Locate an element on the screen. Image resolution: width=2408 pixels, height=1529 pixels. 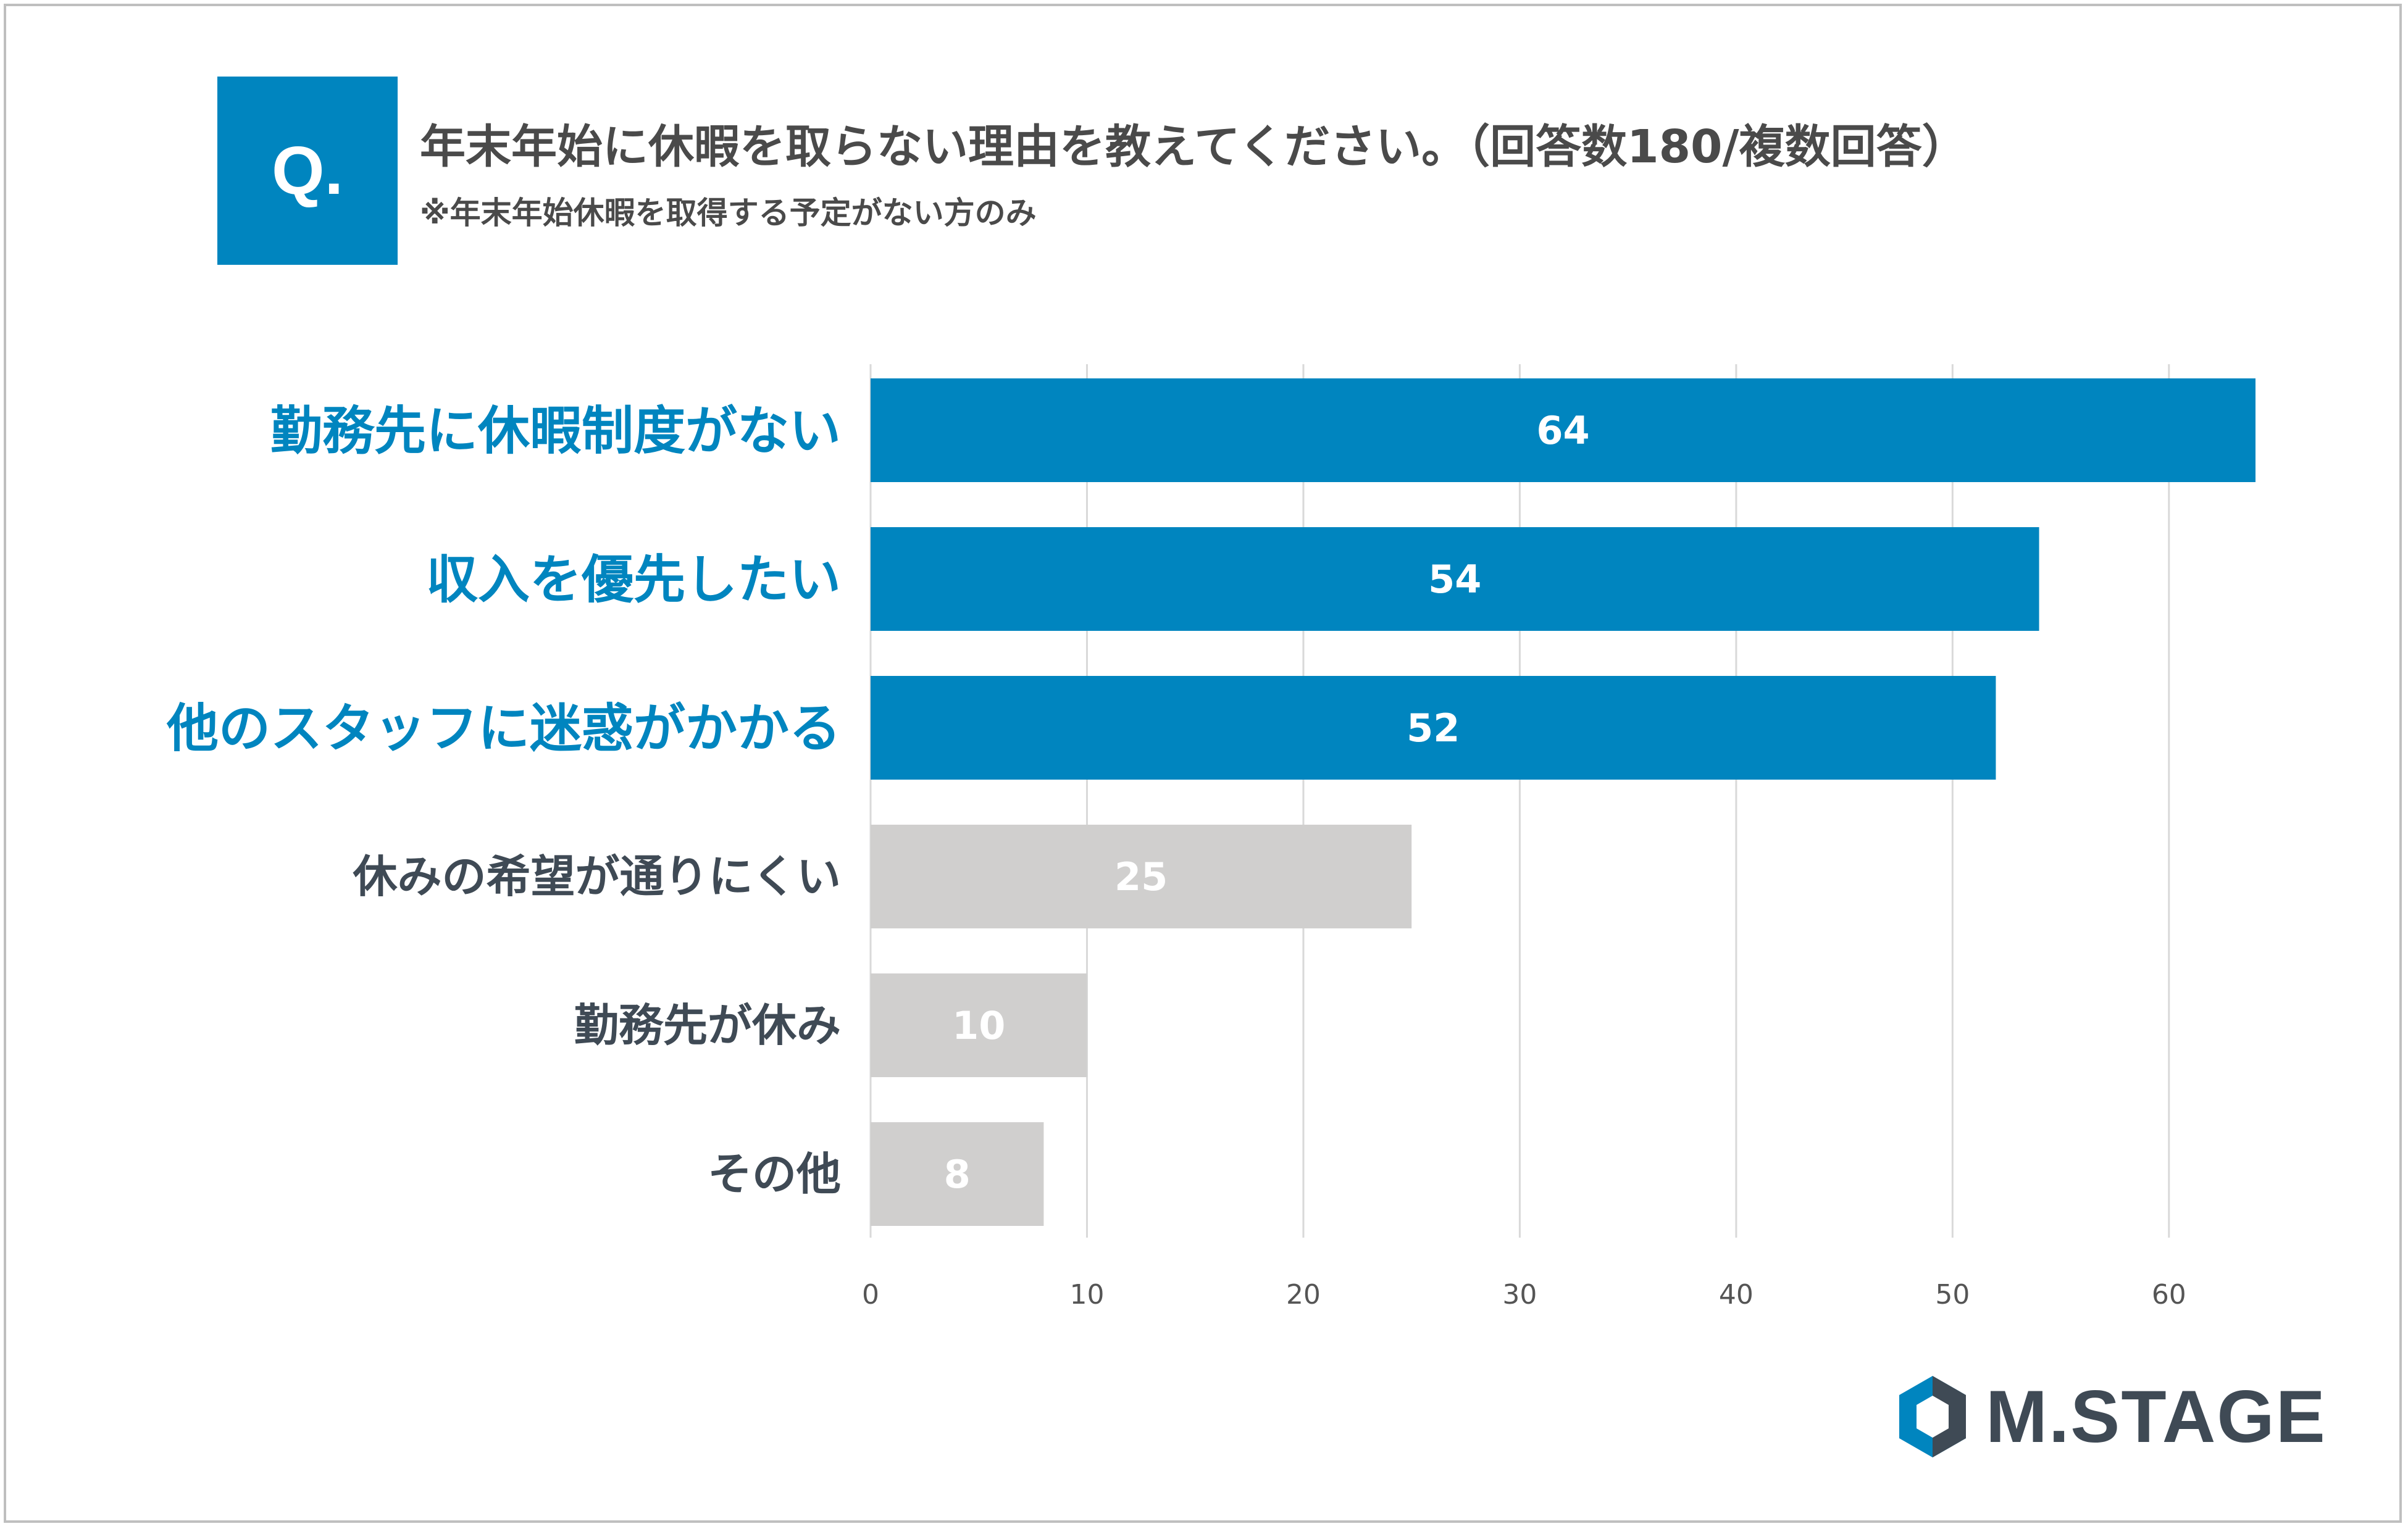
bar-value-label-6: 8 is located at coordinates (957, 1174).